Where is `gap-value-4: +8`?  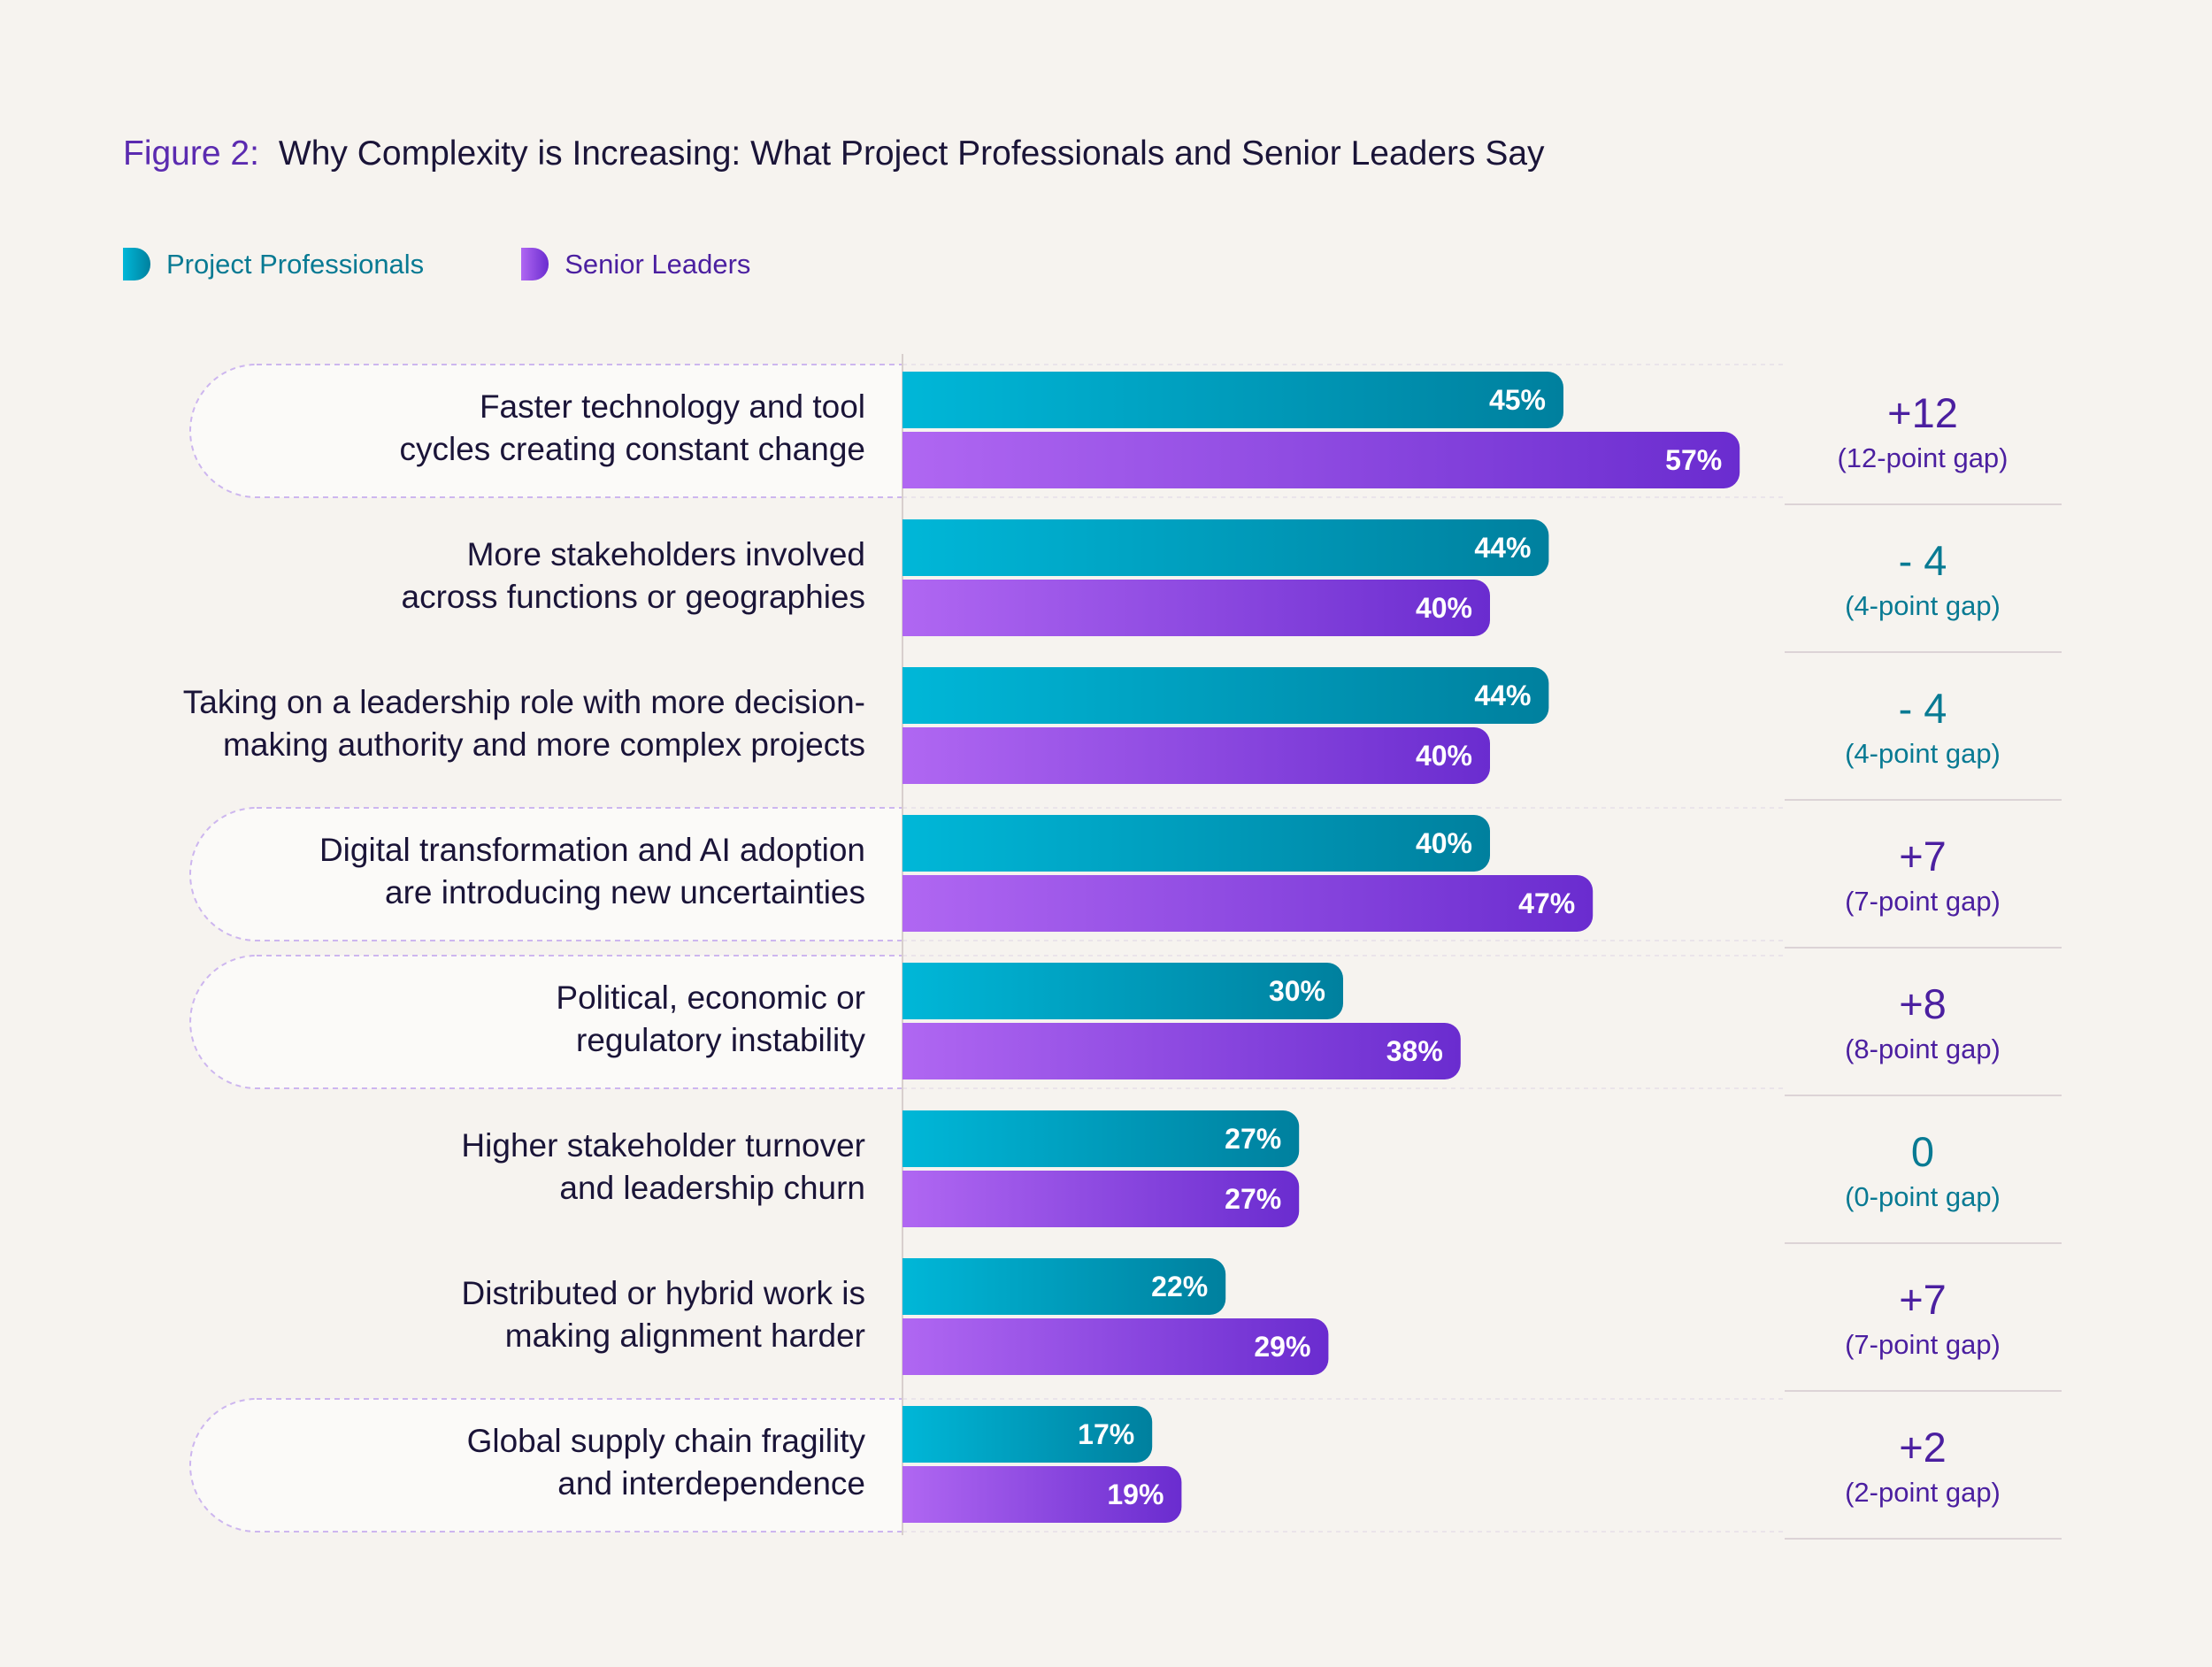 gap-value-4: +8 is located at coordinates (1923, 1004).